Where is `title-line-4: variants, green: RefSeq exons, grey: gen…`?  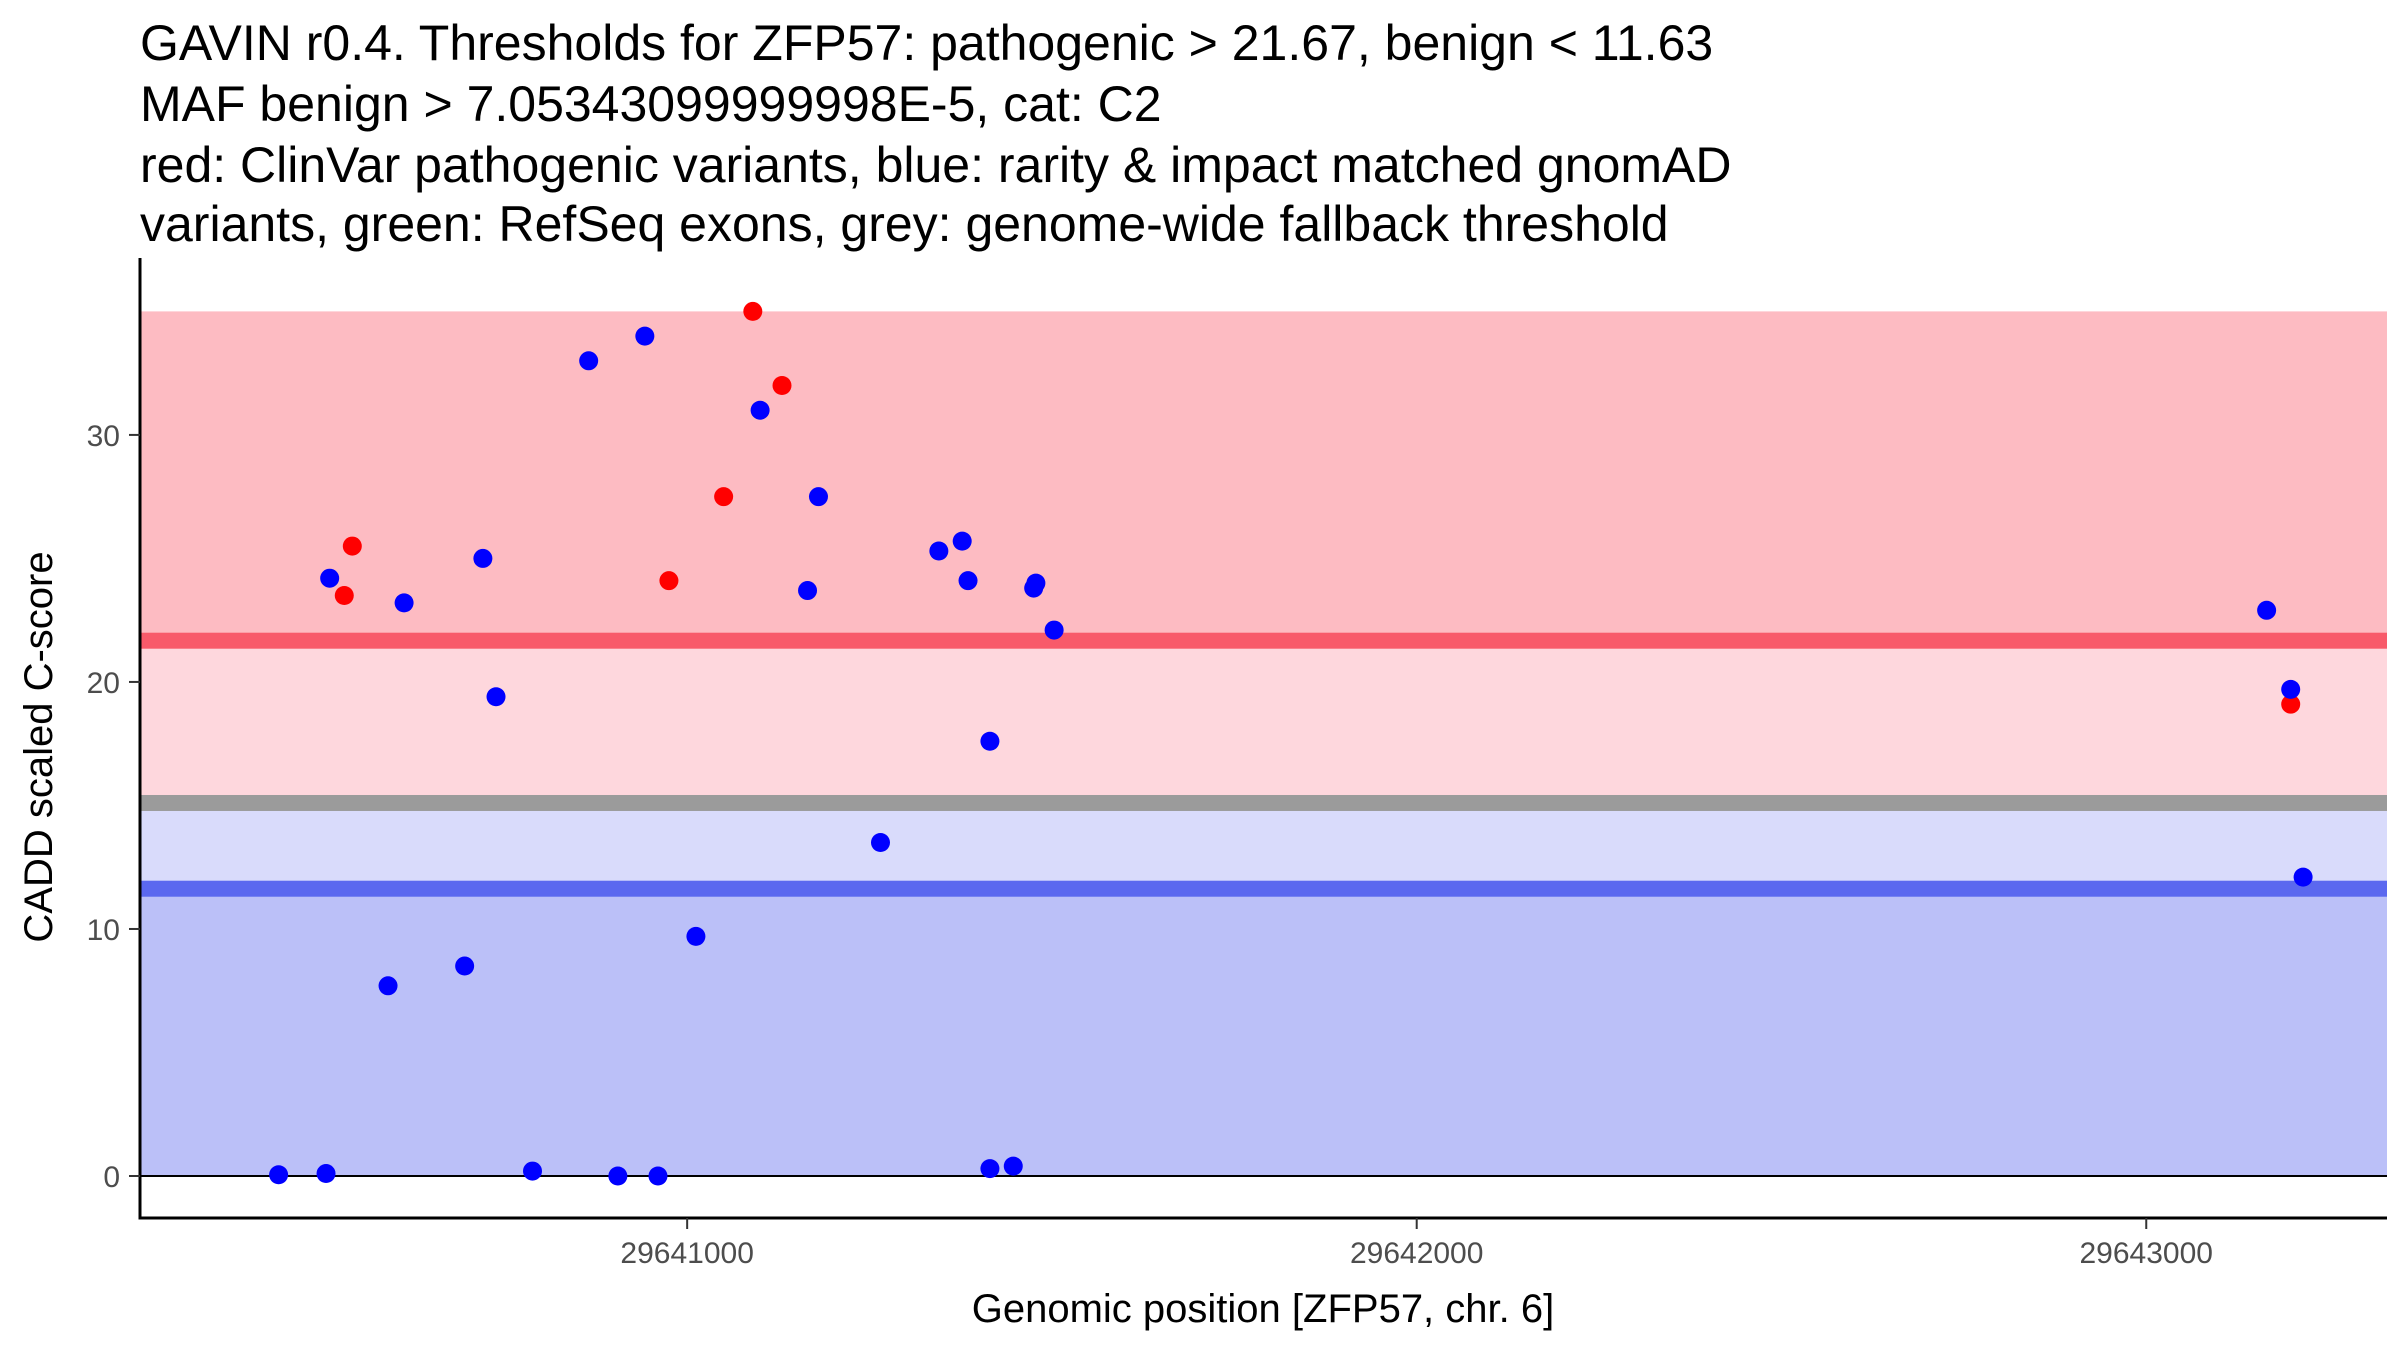
title-line-4: variants, green: RefSeq exons, grey: gen… is located at coordinates (904, 224).